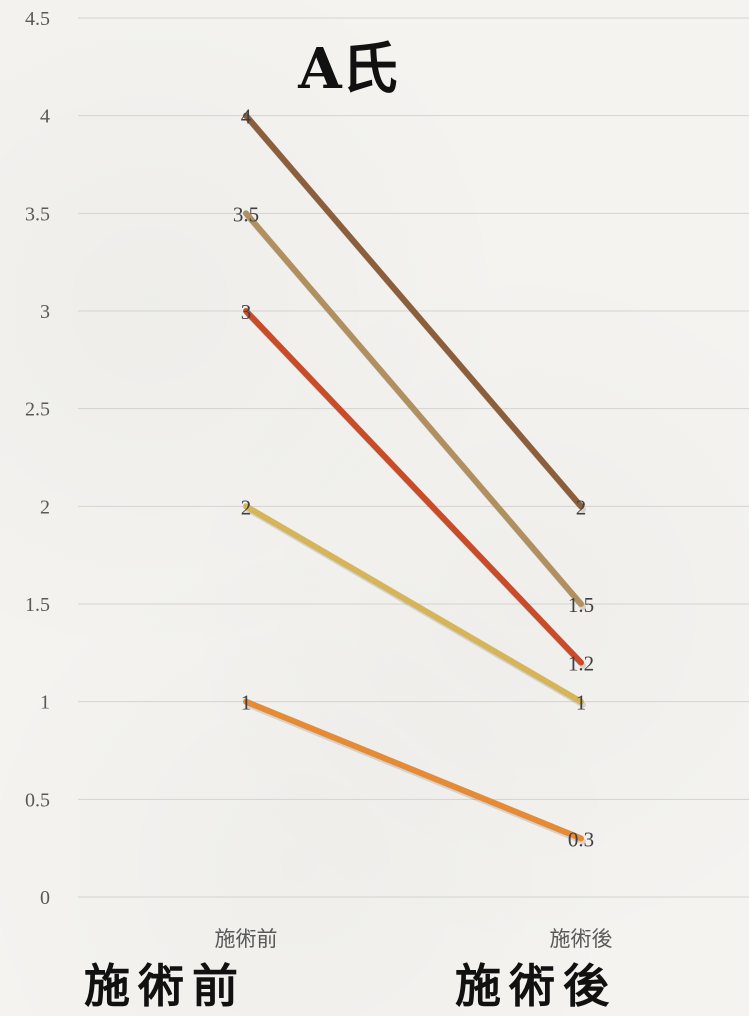  I want to click on x-category-label: 施術後, so click(581, 939).